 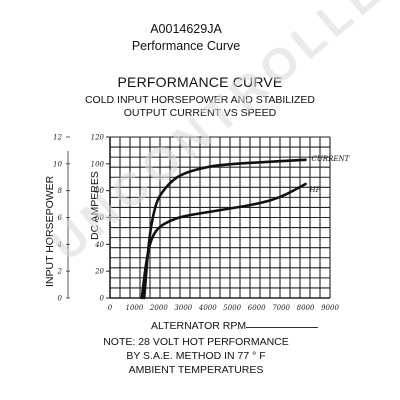 I want to click on note-line2: BY S.A.E. METHOD IN 77 ° F, so click(x=196, y=356).